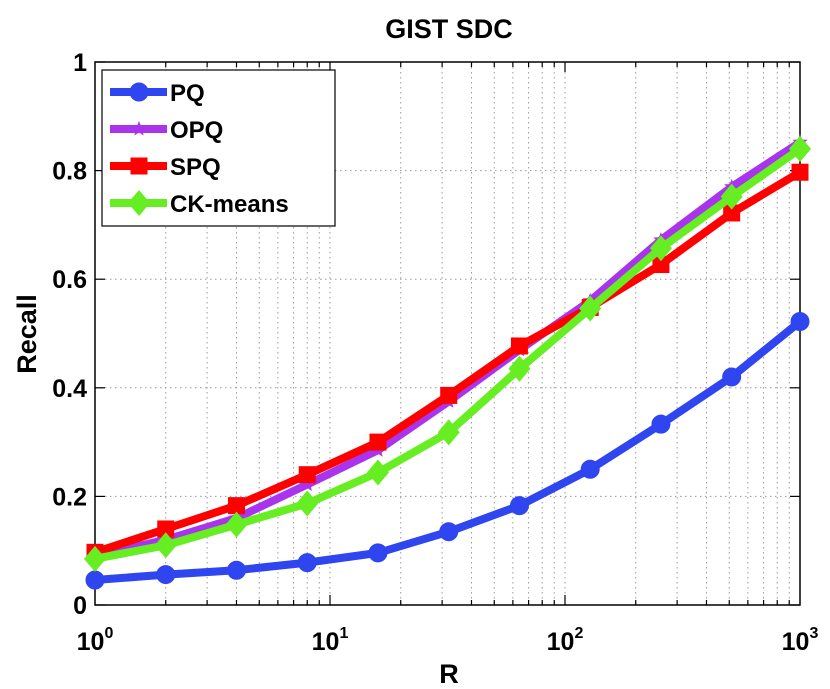 This screenshot has height=689, width=830. Describe the element at coordinates (69, 389) in the screenshot. I see `y-tick-label: 0.4` at that location.